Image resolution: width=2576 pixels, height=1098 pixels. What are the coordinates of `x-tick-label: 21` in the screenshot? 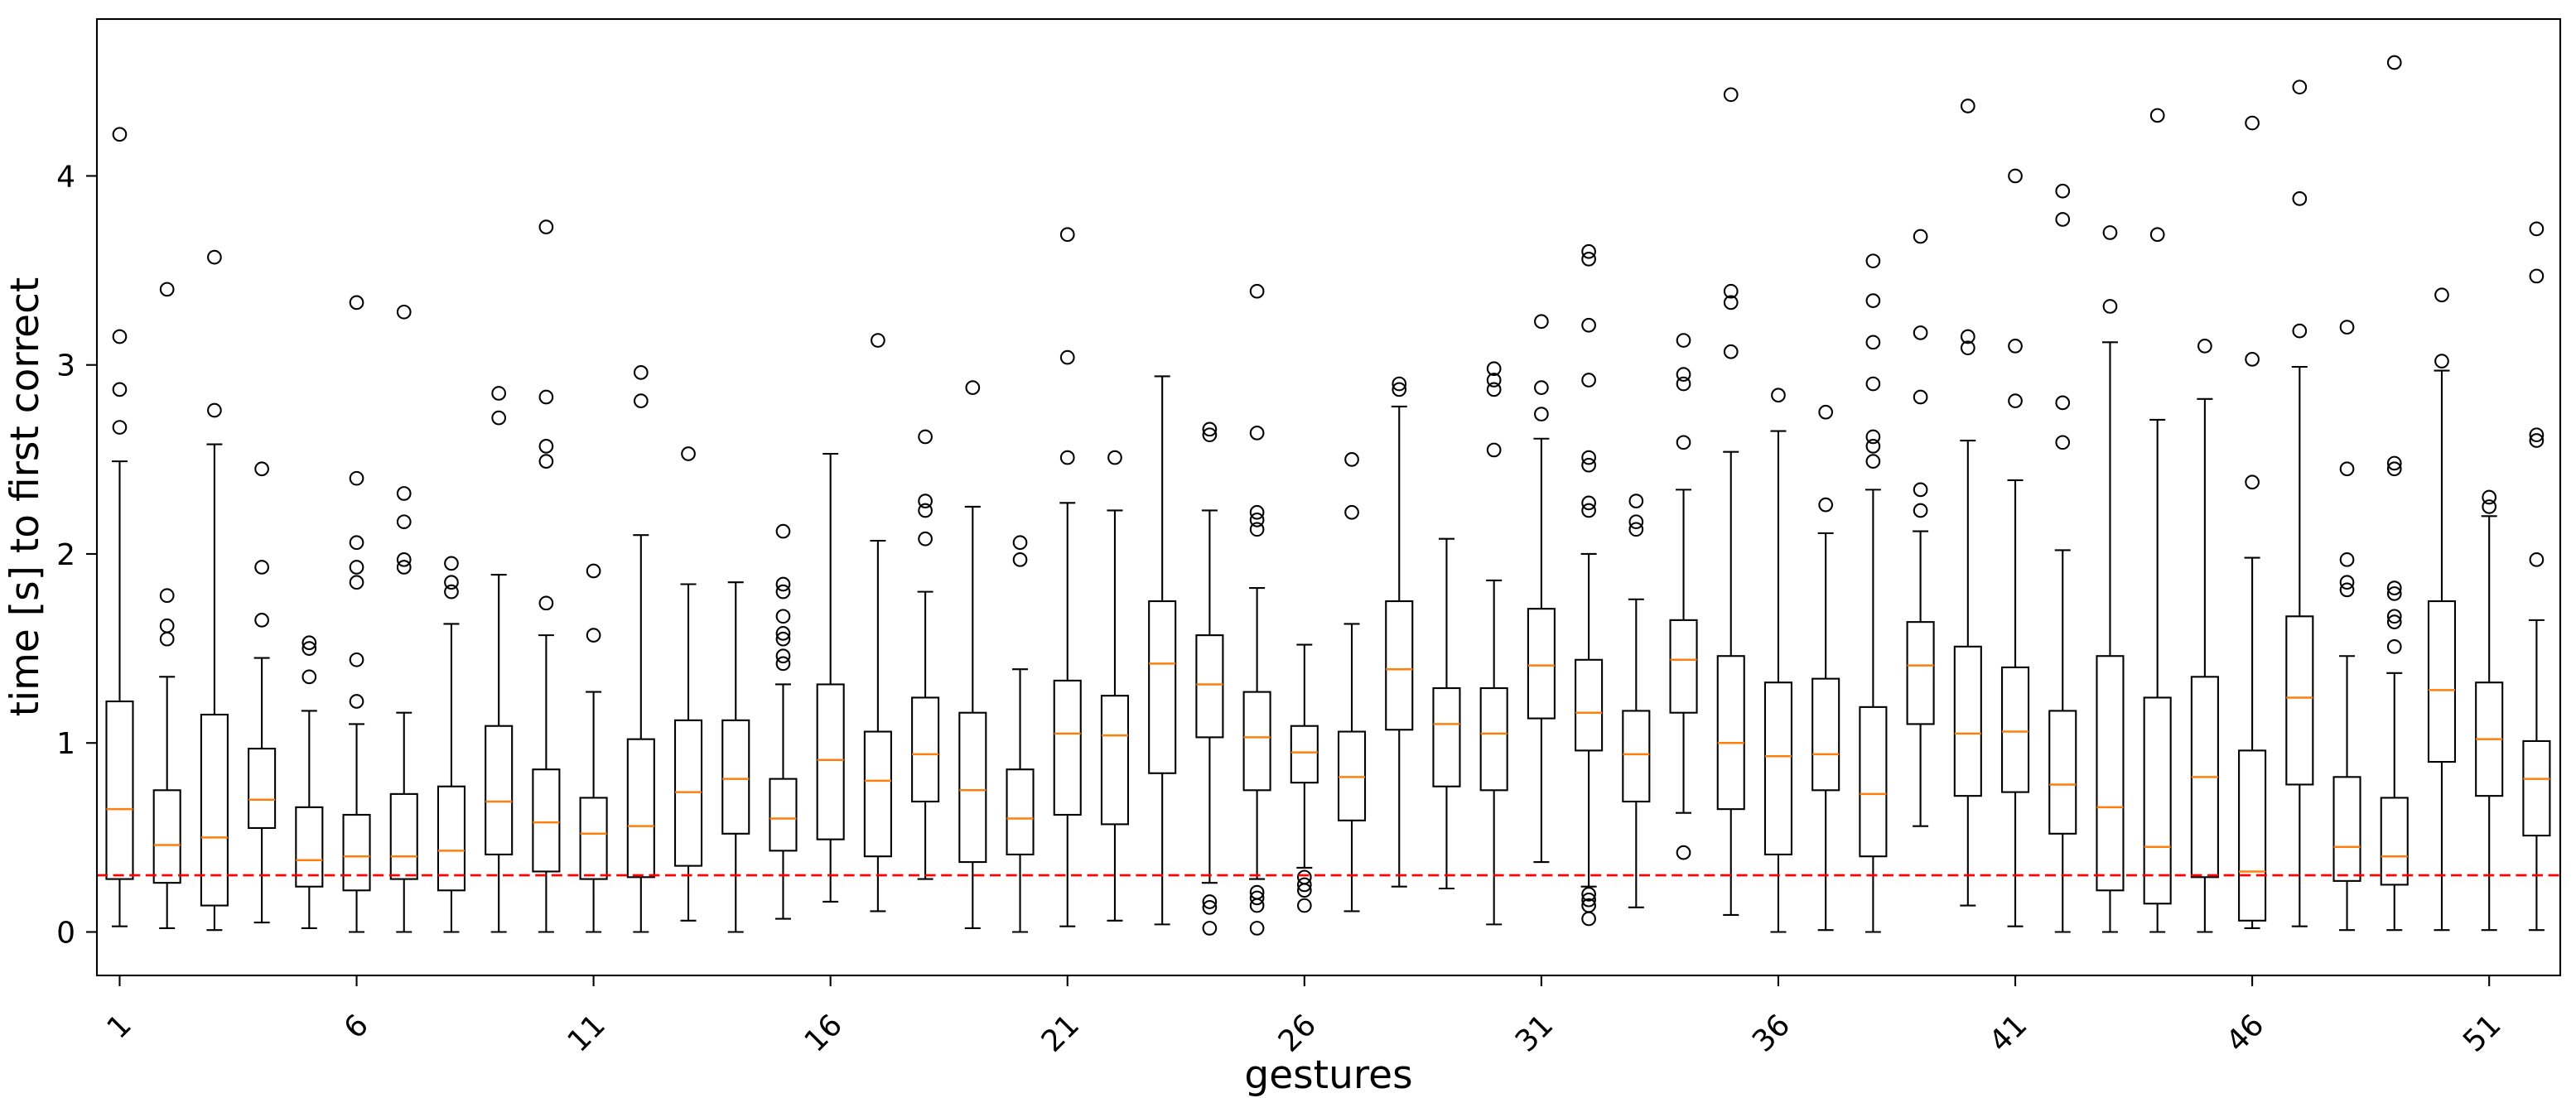 It's located at (1060, 1033).